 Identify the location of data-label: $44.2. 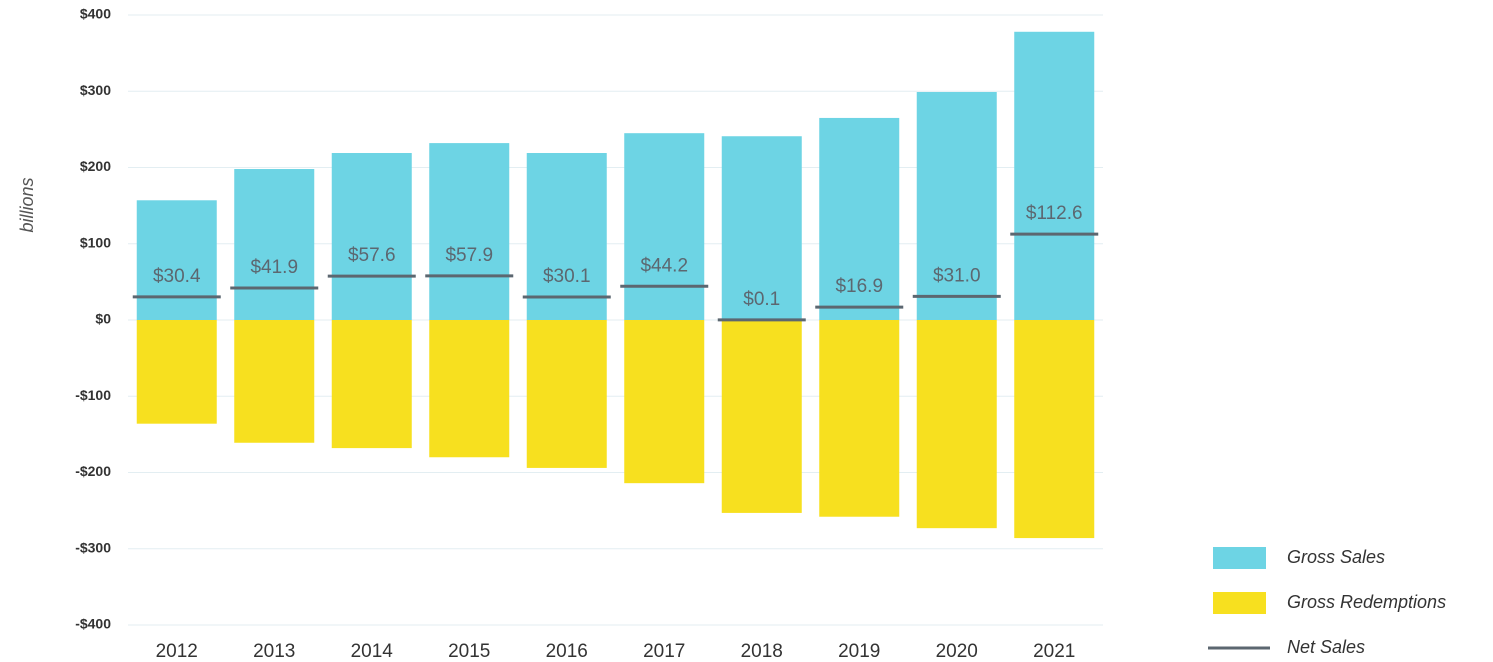
(664, 265).